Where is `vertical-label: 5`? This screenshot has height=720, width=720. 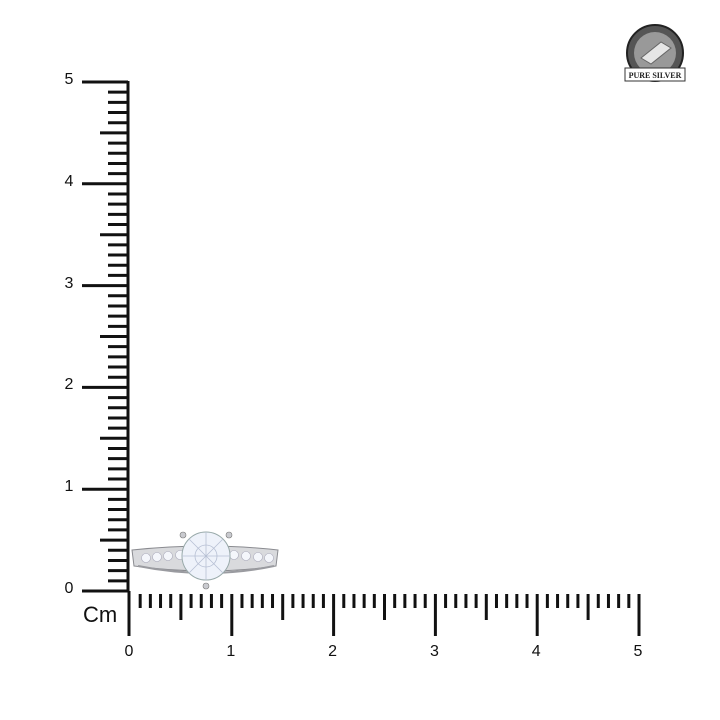
vertical-label: 5 is located at coordinates (69, 79).